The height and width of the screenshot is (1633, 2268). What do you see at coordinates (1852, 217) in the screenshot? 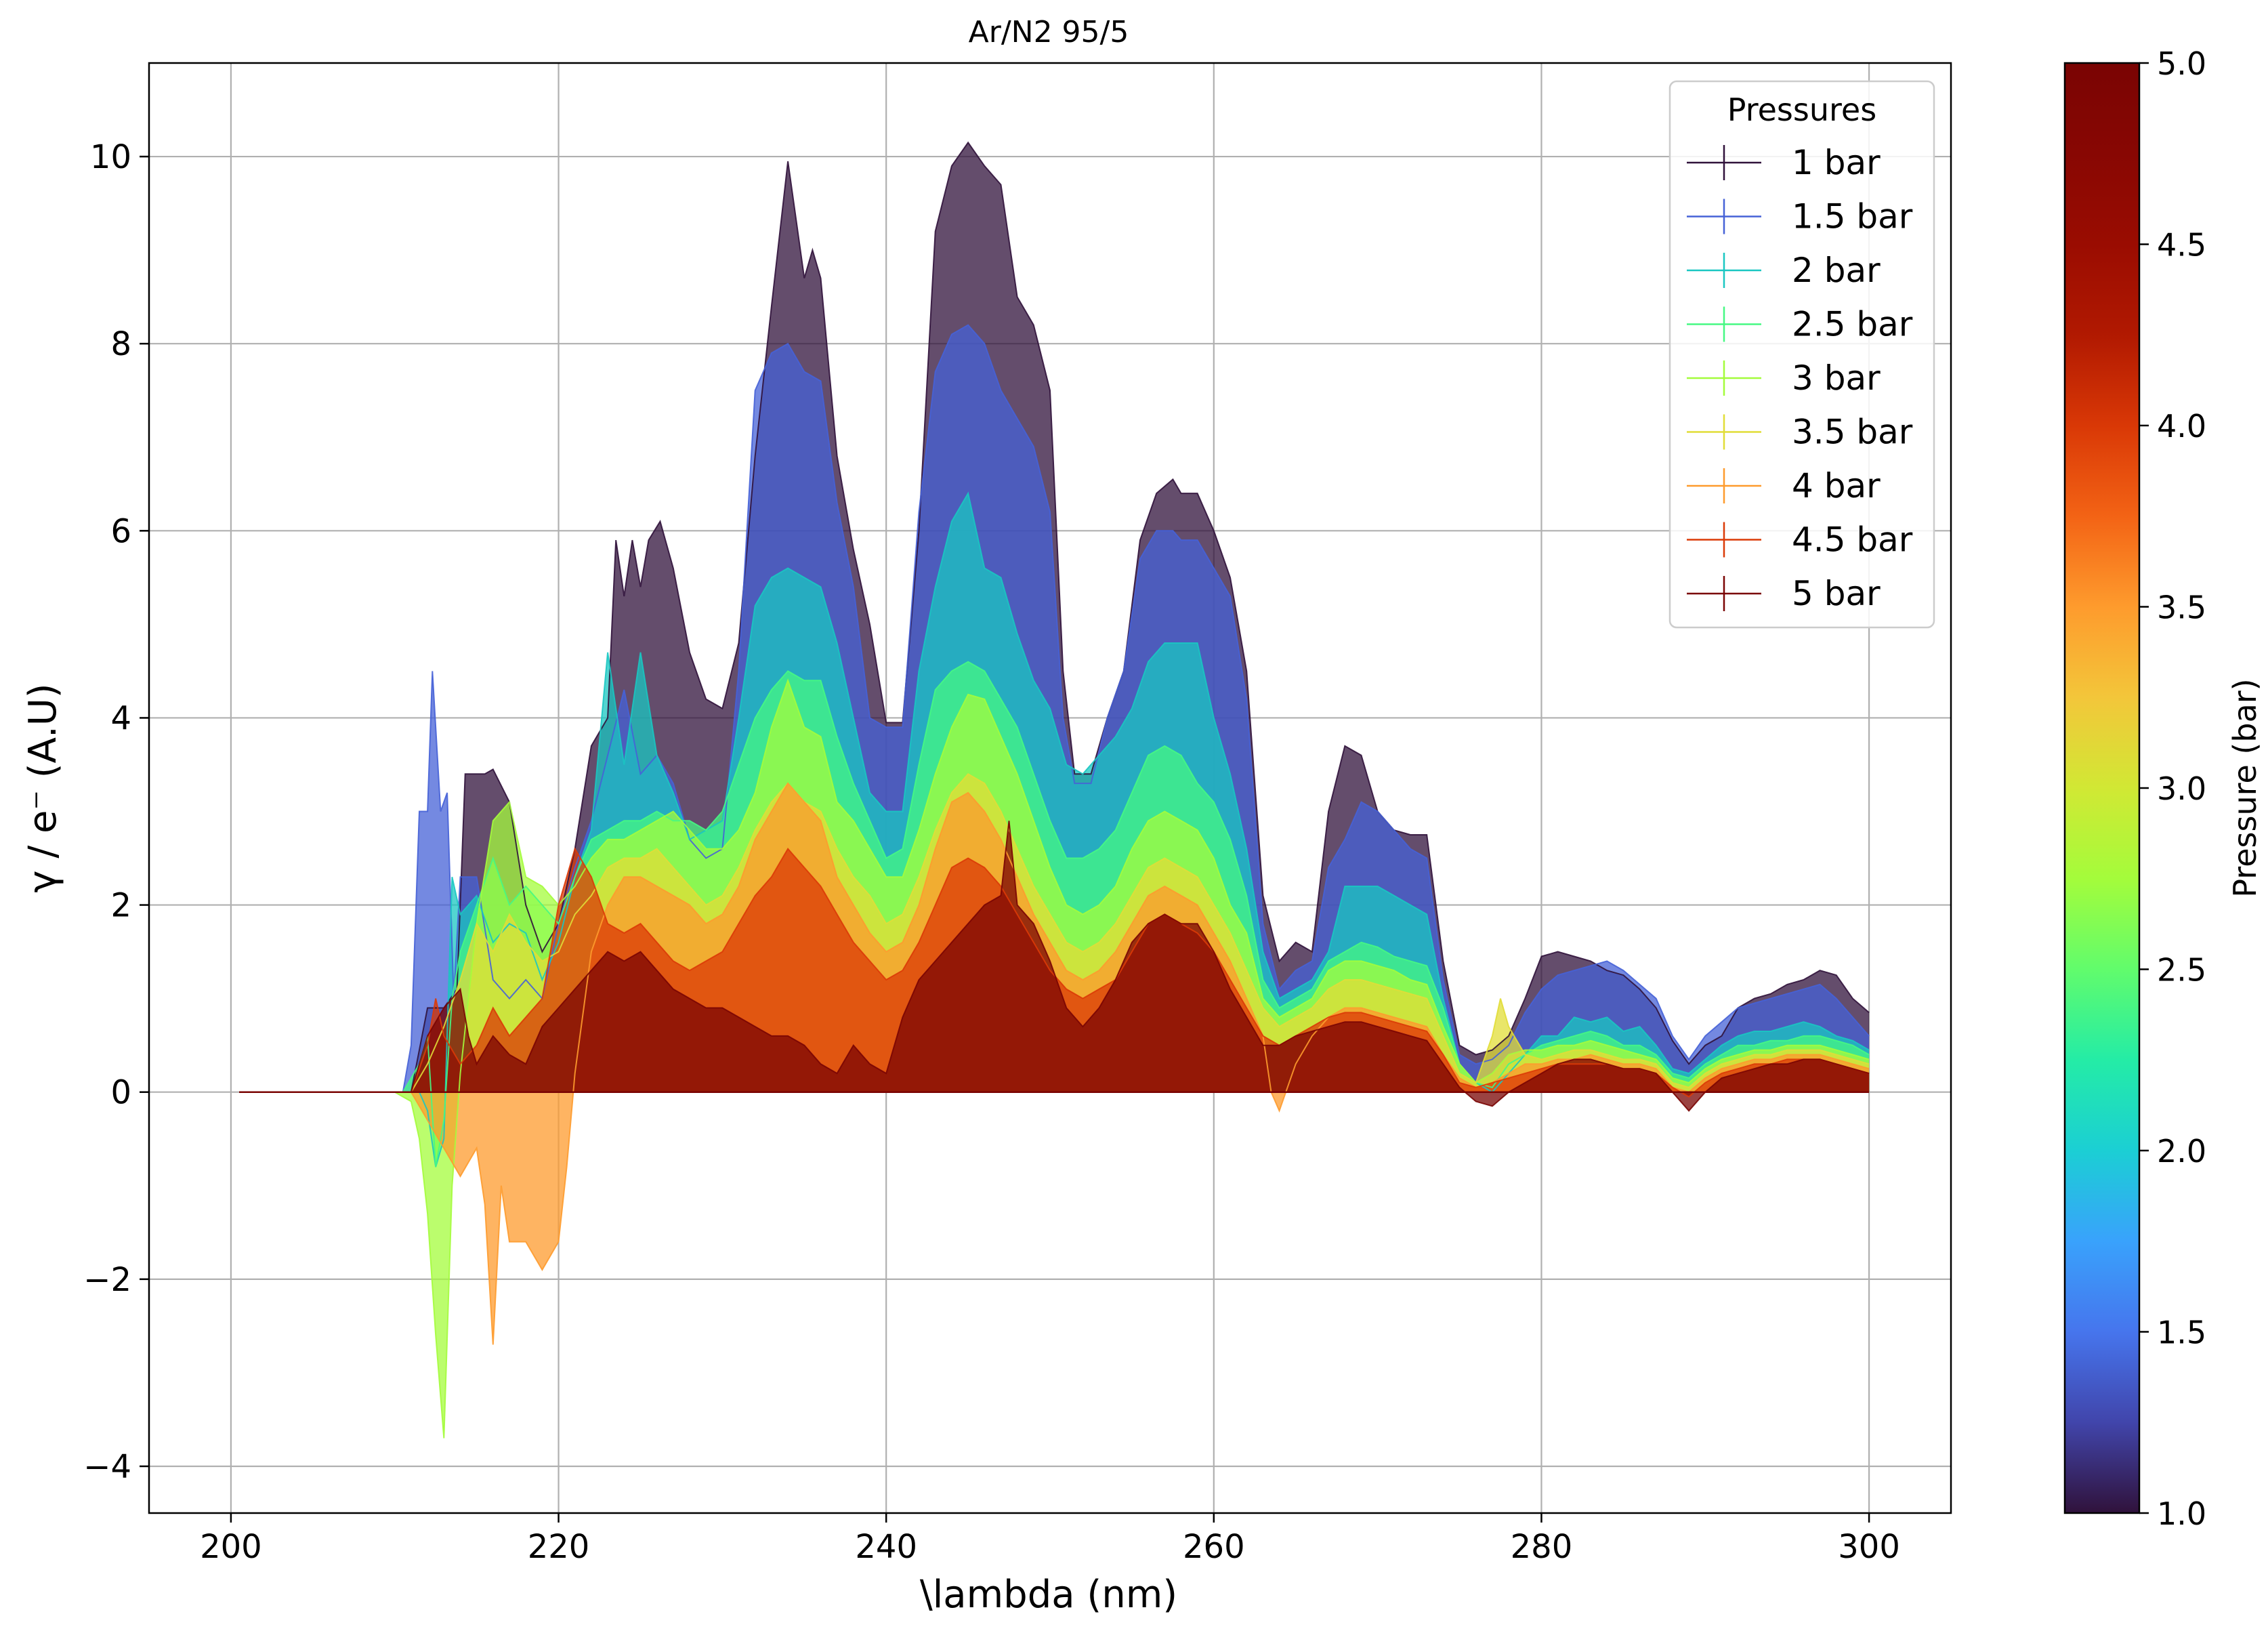
I see `legend-label: 1.5 bar` at bounding box center [1852, 217].